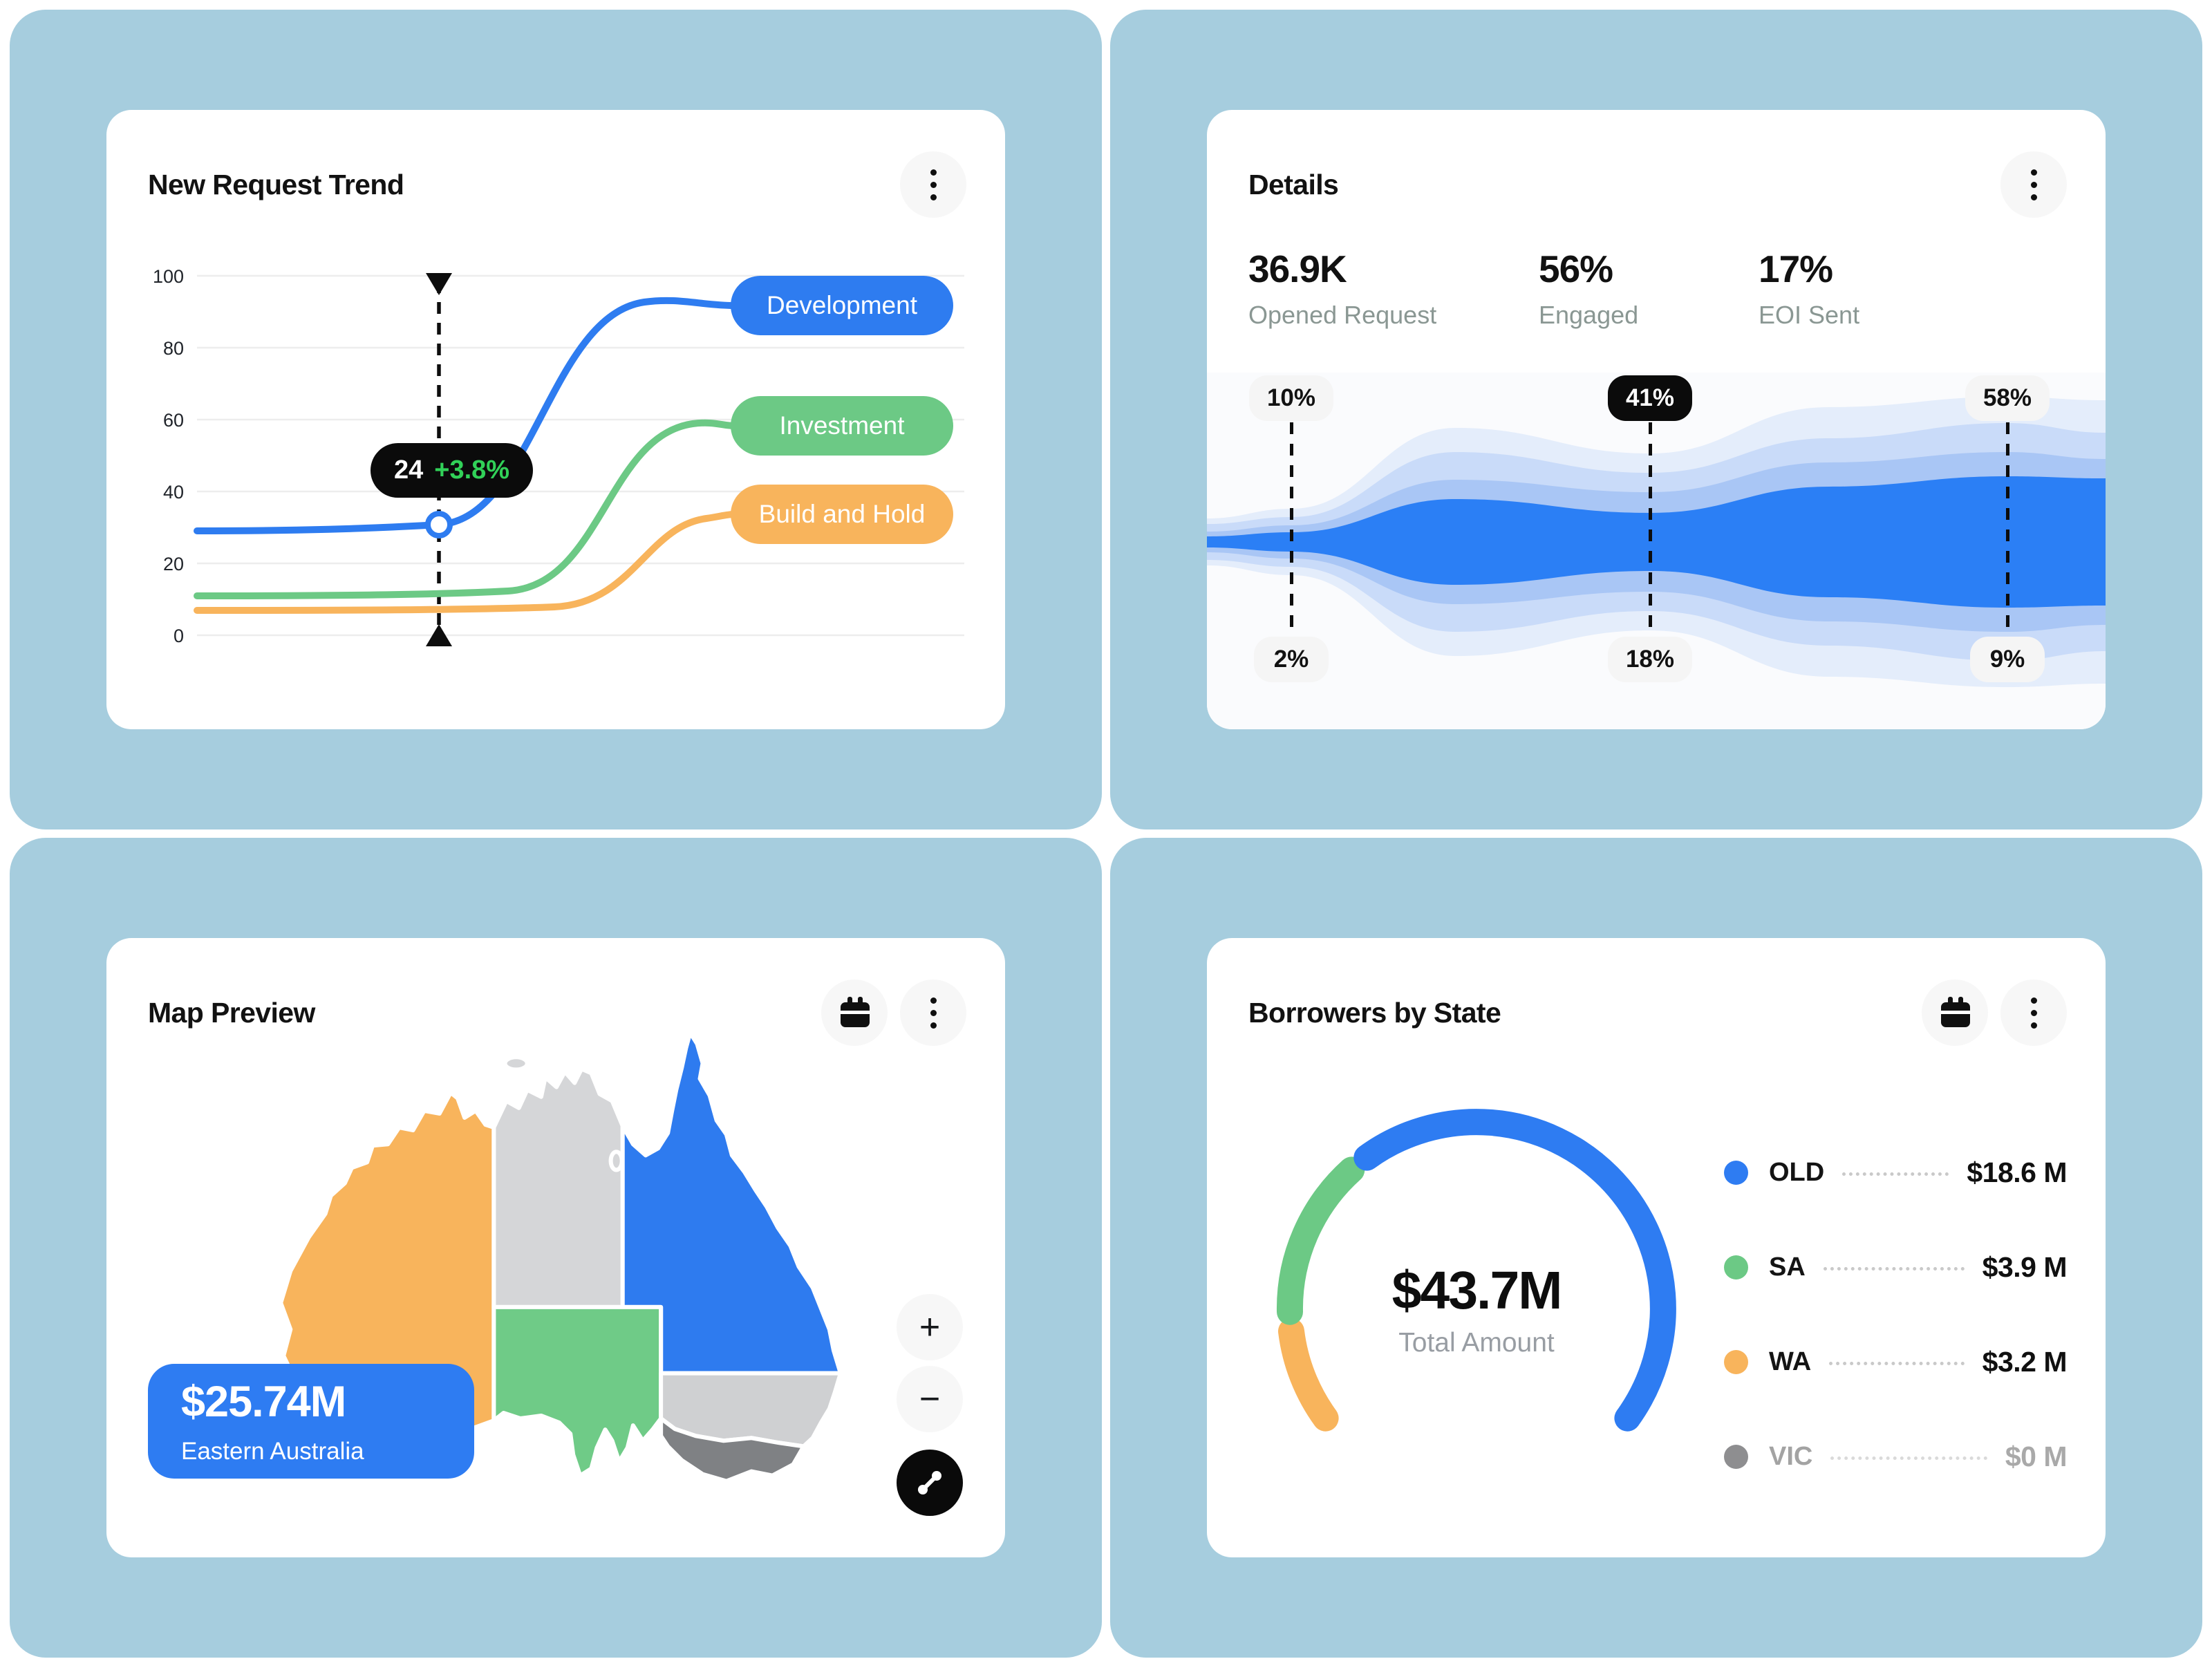 The width and height of the screenshot is (2212, 1659). What do you see at coordinates (232, 1013) in the screenshot?
I see `page-title: Map Preview` at bounding box center [232, 1013].